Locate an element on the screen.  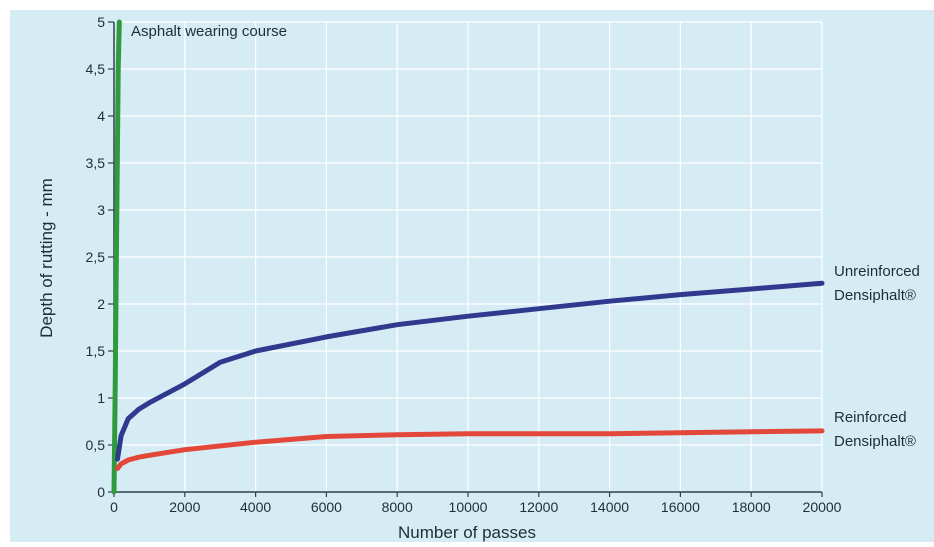
y-axis-title: Depth of rutting - mm is located at coordinates (46, 258).